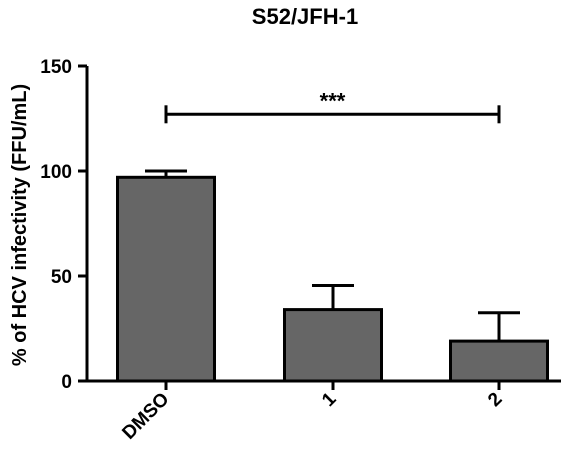  Describe the element at coordinates (63, 225) in the screenshot. I see `y-ticks: 0 50 100 150` at that location.